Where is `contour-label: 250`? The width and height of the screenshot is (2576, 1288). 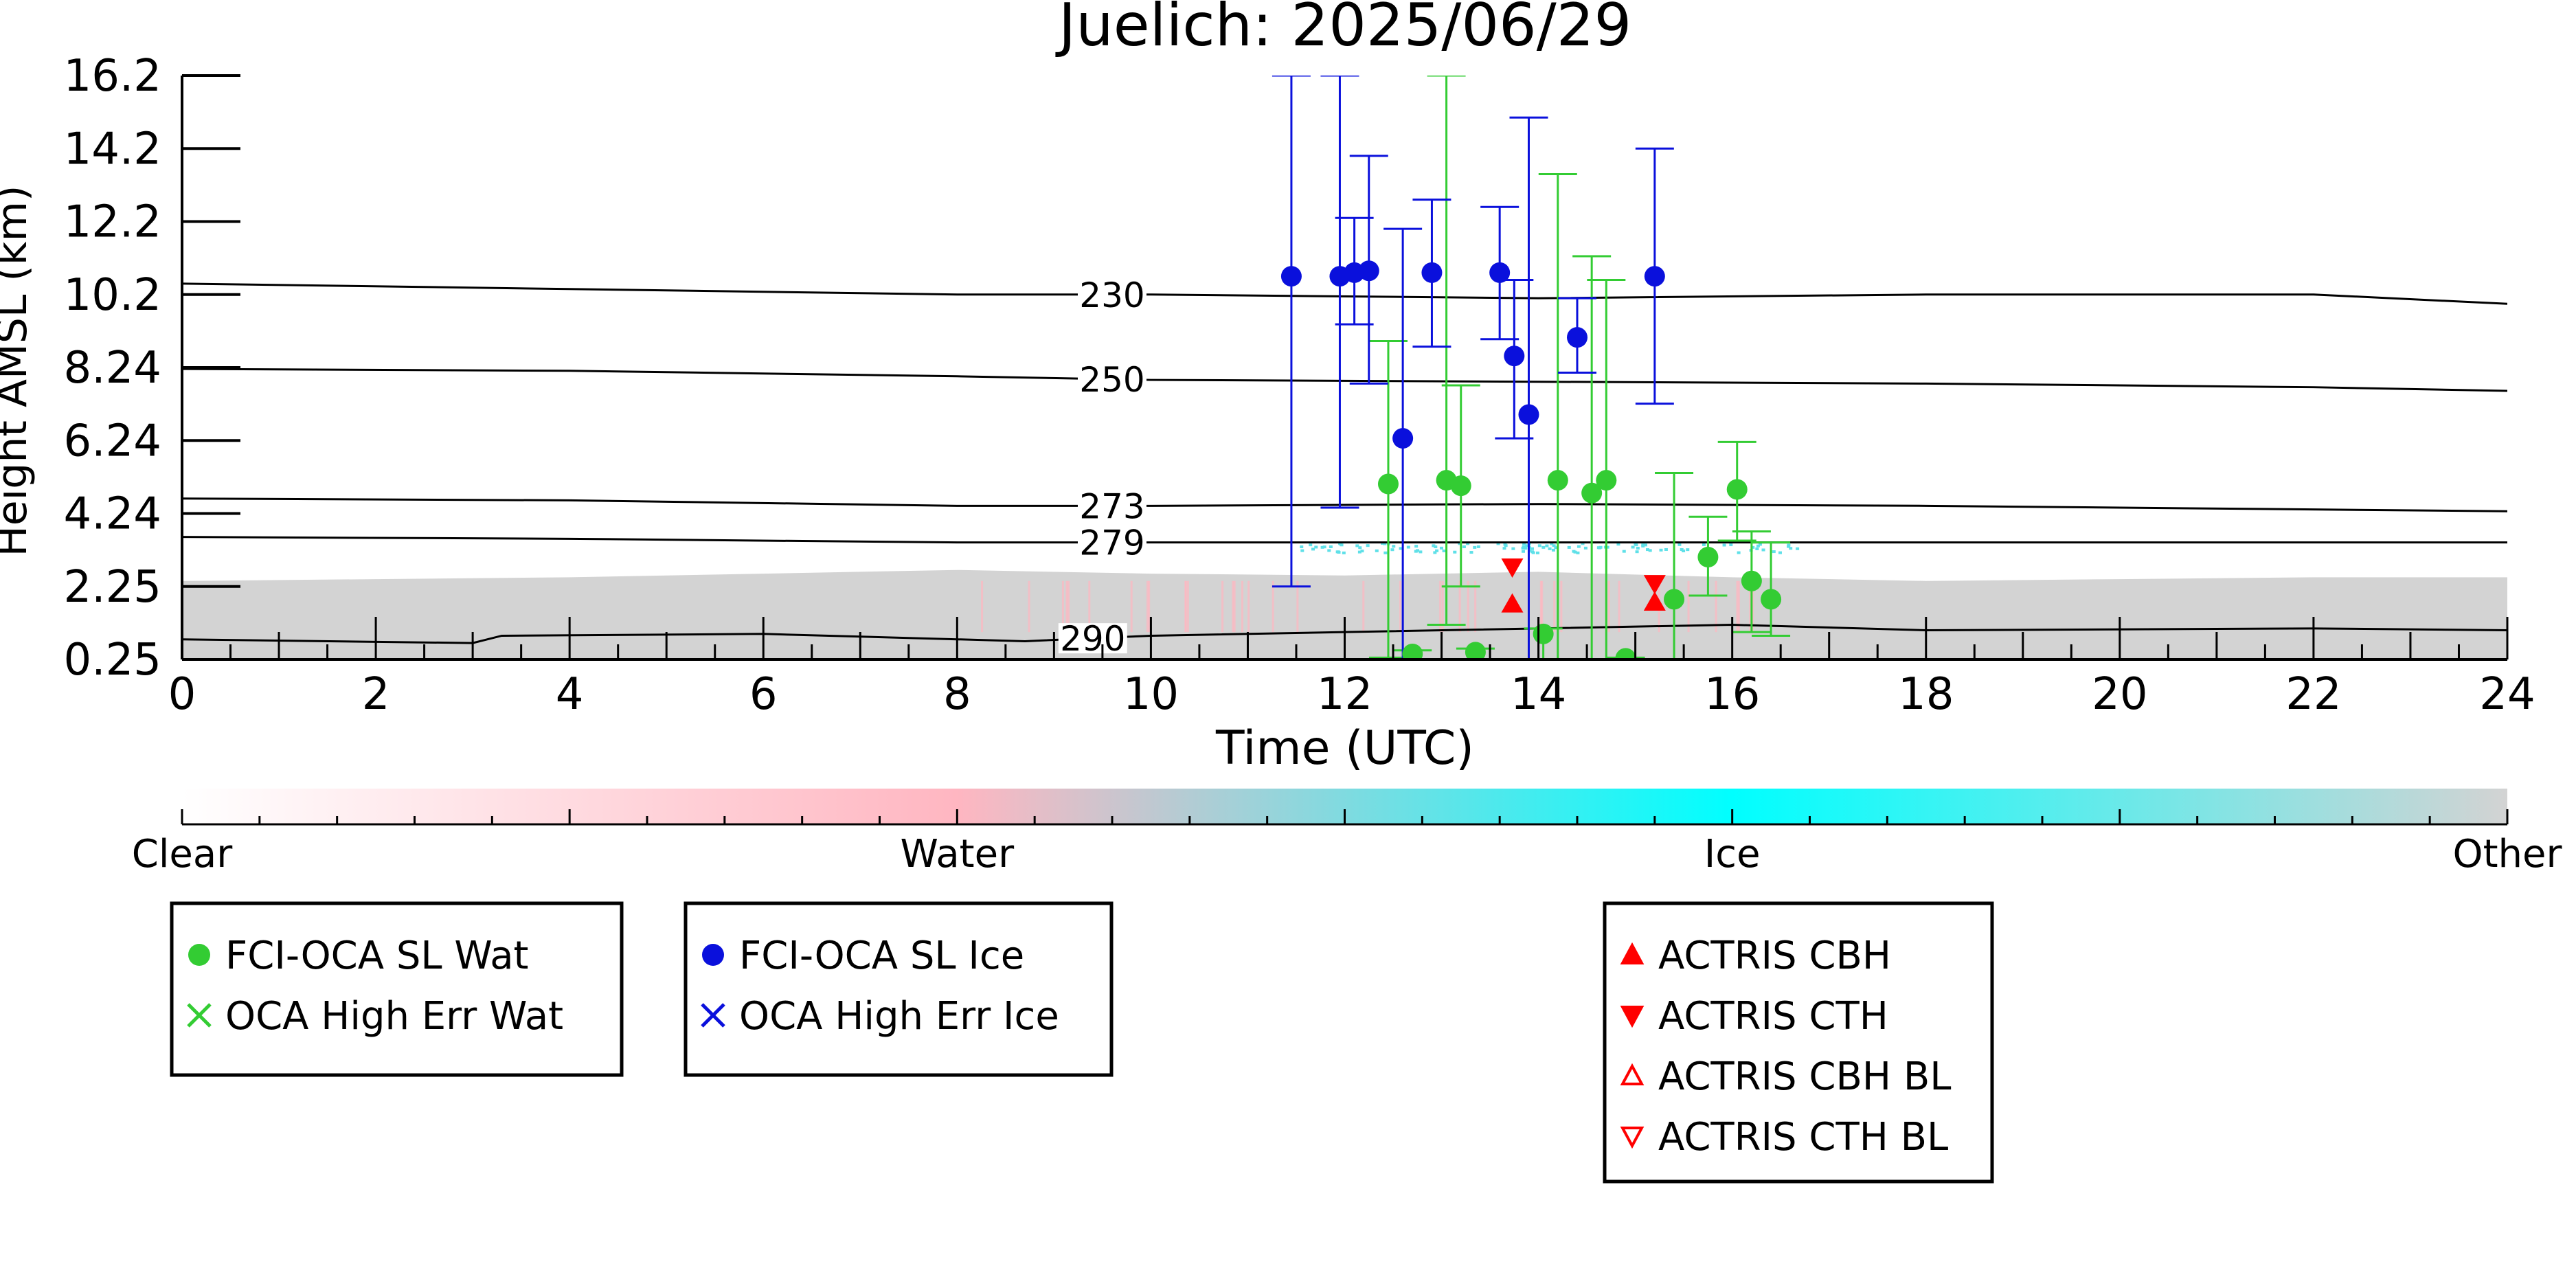
contour-label: 250 is located at coordinates (1111, 380).